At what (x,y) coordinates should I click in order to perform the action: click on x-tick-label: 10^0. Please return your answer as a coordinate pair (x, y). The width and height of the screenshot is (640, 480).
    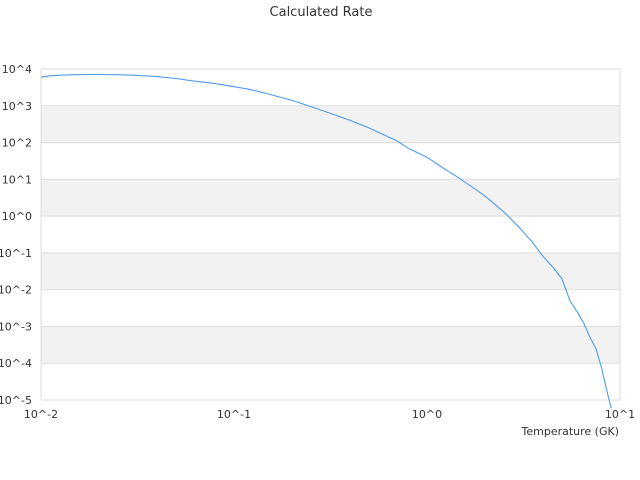
    Looking at the image, I should click on (427, 414).